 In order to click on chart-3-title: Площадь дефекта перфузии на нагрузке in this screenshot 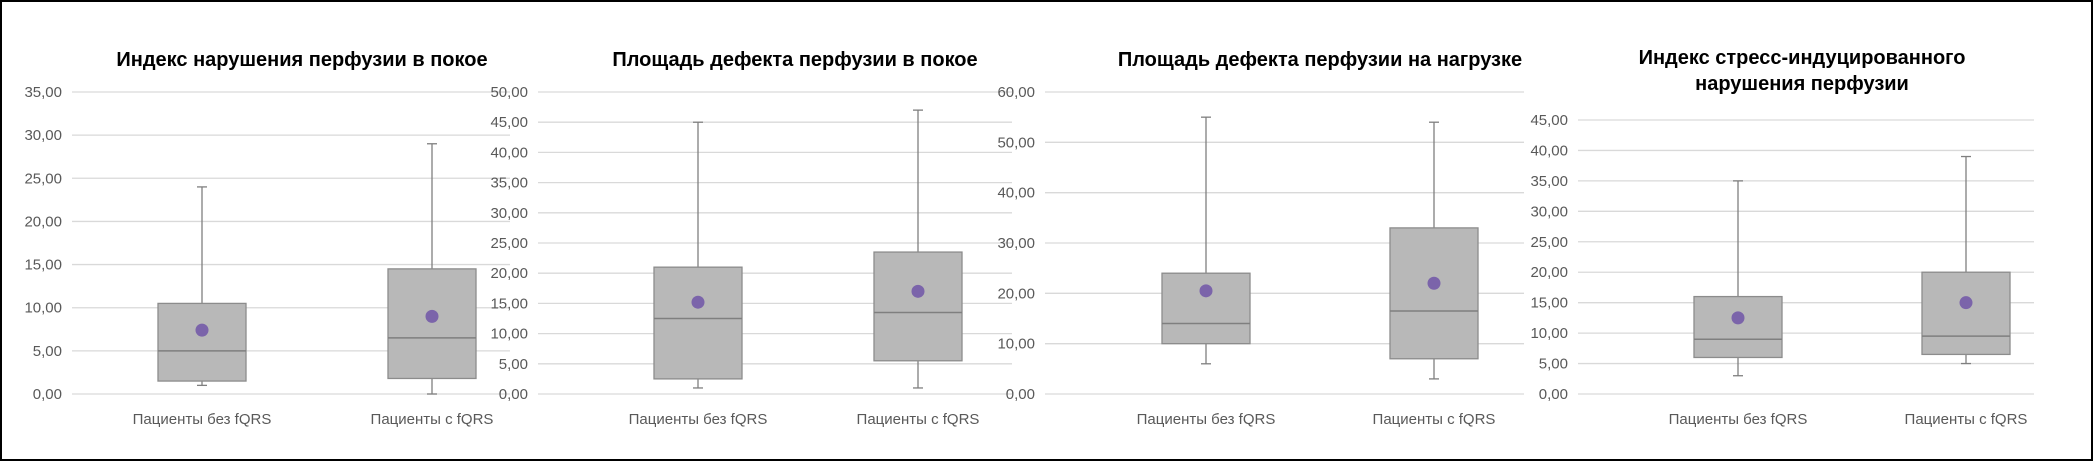, I will do `click(1320, 60)`.